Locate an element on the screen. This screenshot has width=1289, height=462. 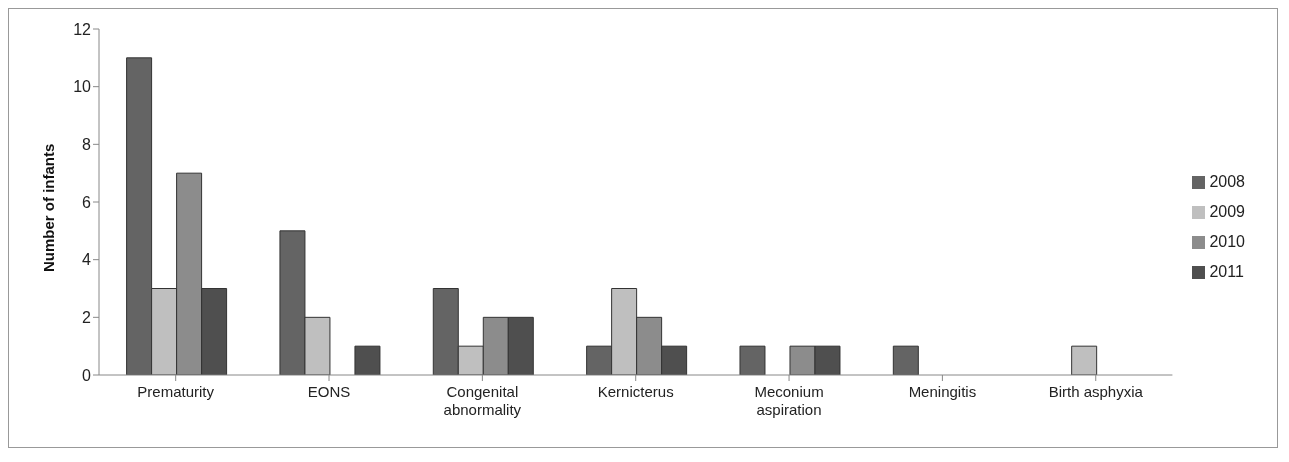
legend-label: 2009 is located at coordinates (1227, 211).